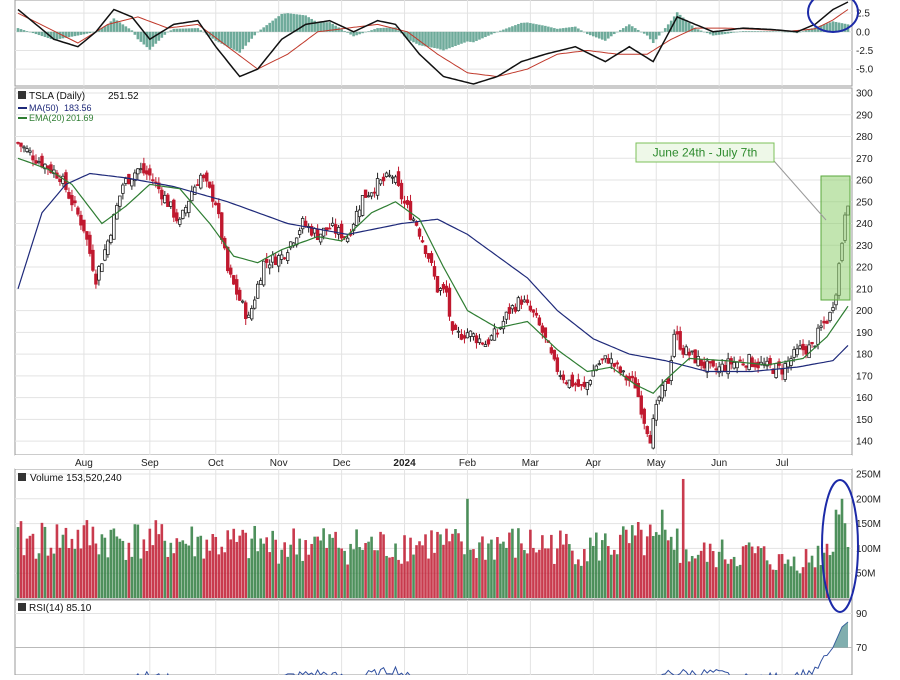  Describe the element at coordinates (404, 463) in the screenshot. I see `date-tick-label: 2024` at that location.